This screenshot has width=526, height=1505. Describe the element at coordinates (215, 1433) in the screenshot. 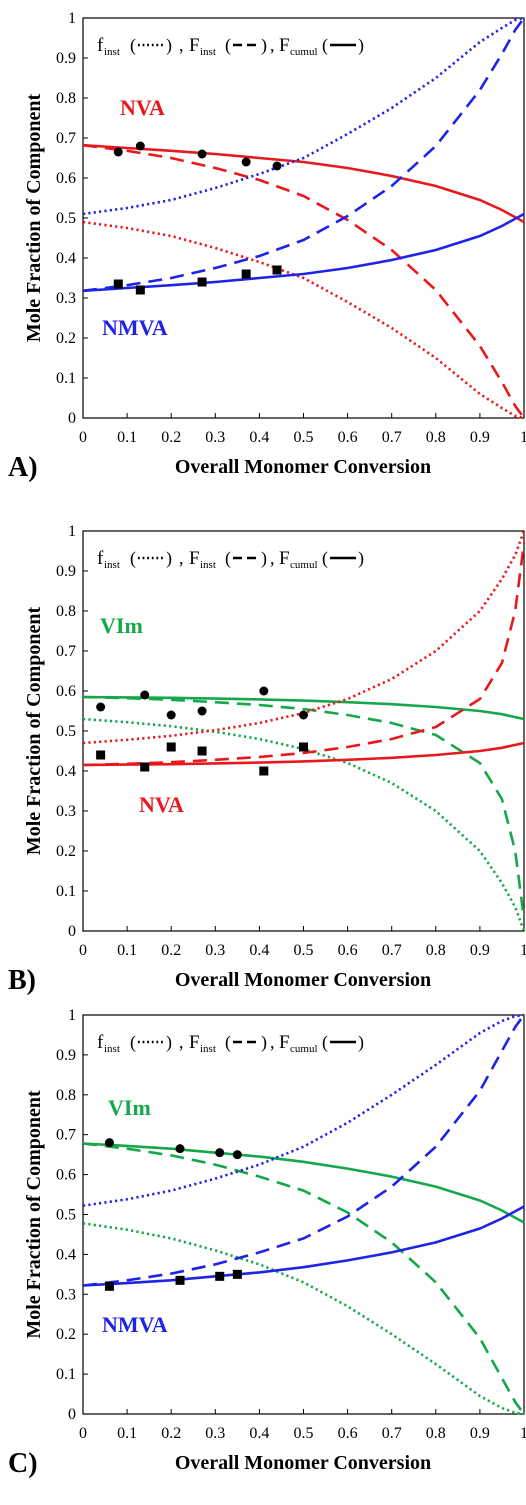

I see `x-tick-label: 0.3` at that location.